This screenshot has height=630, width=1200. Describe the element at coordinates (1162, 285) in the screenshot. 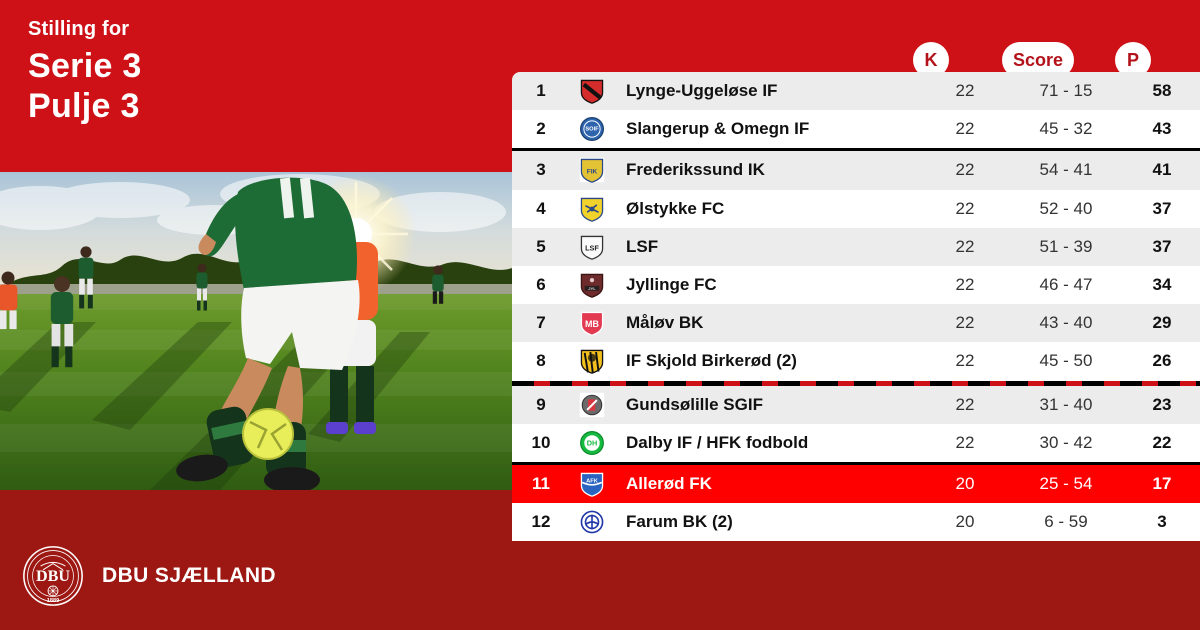

I see `row-points: 34` at that location.